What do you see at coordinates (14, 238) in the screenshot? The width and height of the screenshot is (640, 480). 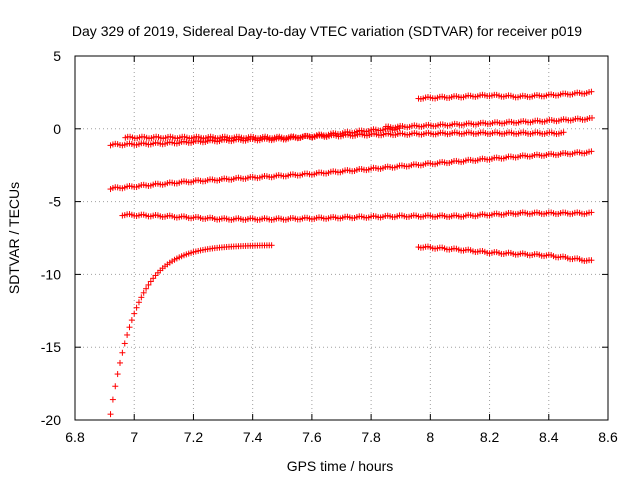 I see `y-axis-label: SDTVAR / TECUs` at bounding box center [14, 238].